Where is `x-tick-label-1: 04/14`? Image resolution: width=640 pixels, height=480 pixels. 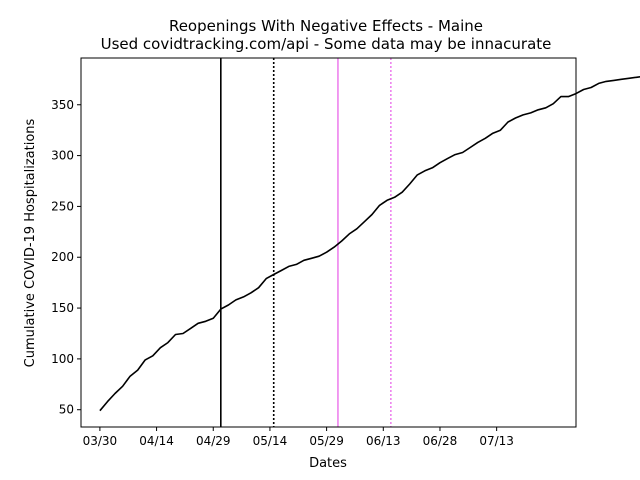
x-tick-label-1: 04/14 is located at coordinates (156, 441).